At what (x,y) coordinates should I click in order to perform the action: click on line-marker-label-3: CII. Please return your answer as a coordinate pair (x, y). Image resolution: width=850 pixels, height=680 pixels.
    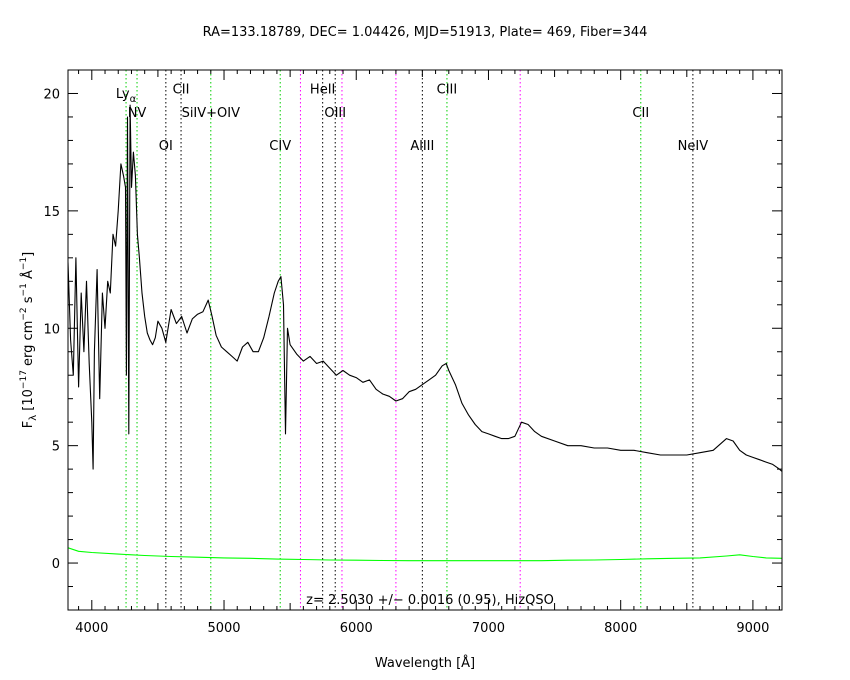
    Looking at the image, I should click on (181, 89).